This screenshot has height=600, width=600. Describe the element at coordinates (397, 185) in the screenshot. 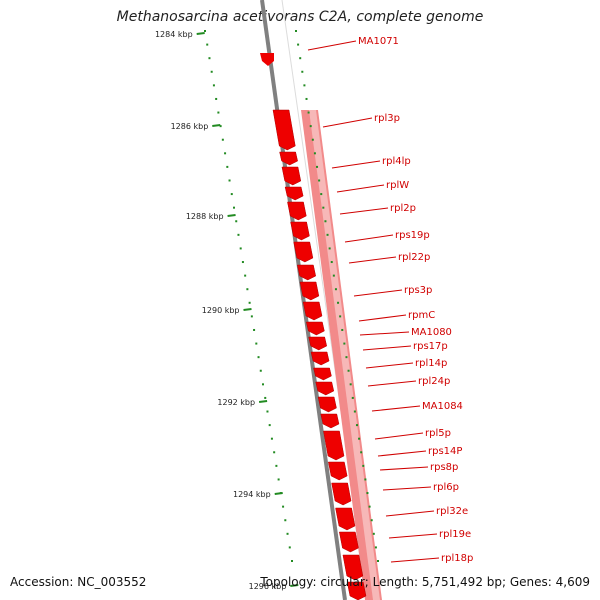

I see `gene-label: rplW` at that location.